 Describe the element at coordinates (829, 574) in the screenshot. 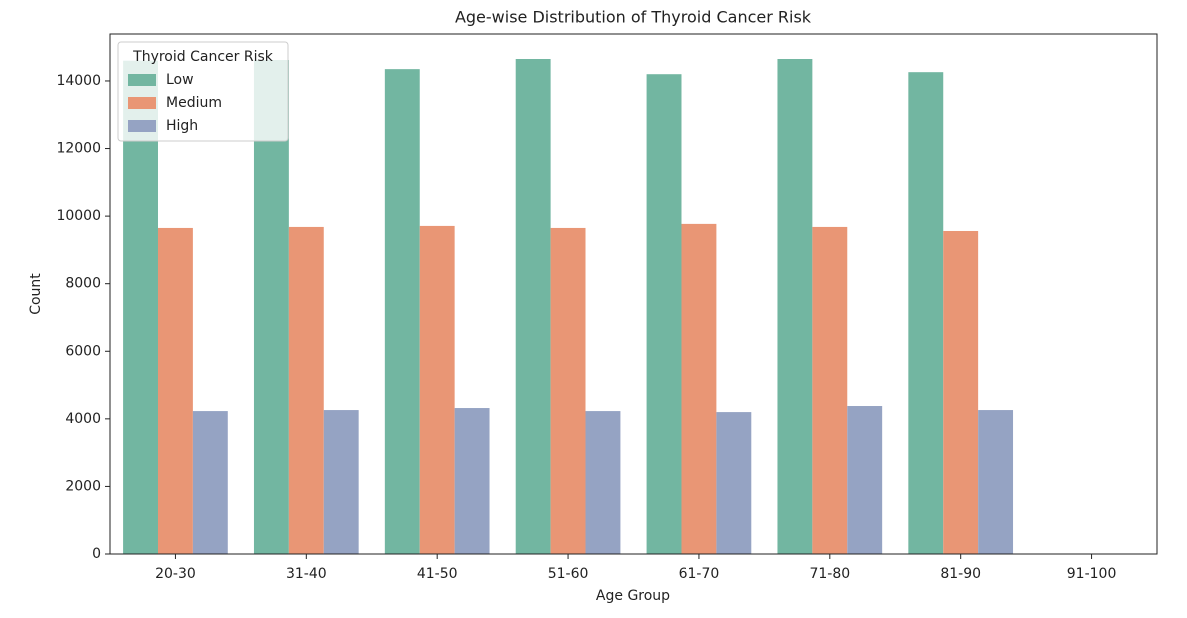

I see `x-tick-label: 71-80` at that location.